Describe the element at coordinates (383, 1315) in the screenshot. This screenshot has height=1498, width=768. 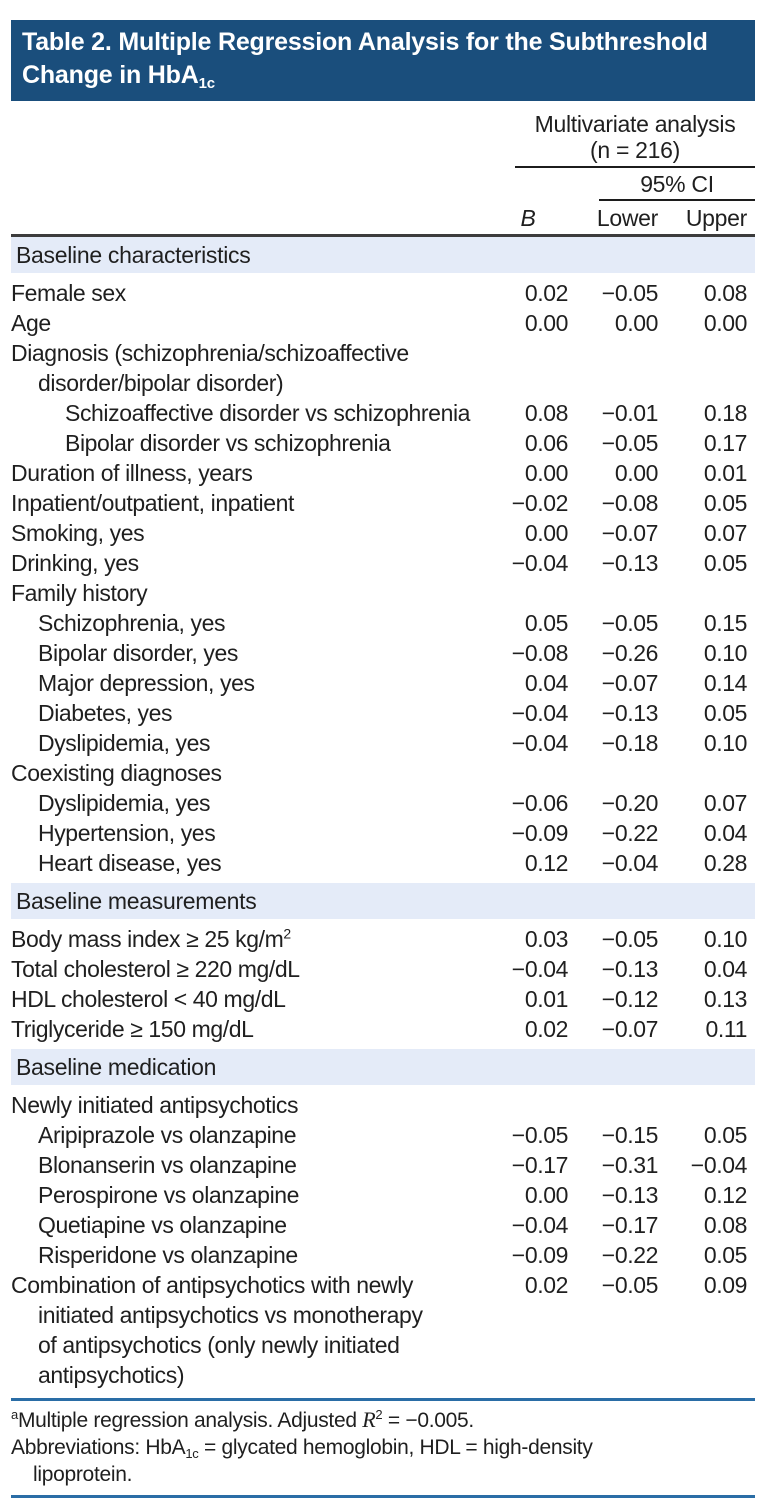
I see `table-row: initiated antipsychotics vs monotherapy` at that location.